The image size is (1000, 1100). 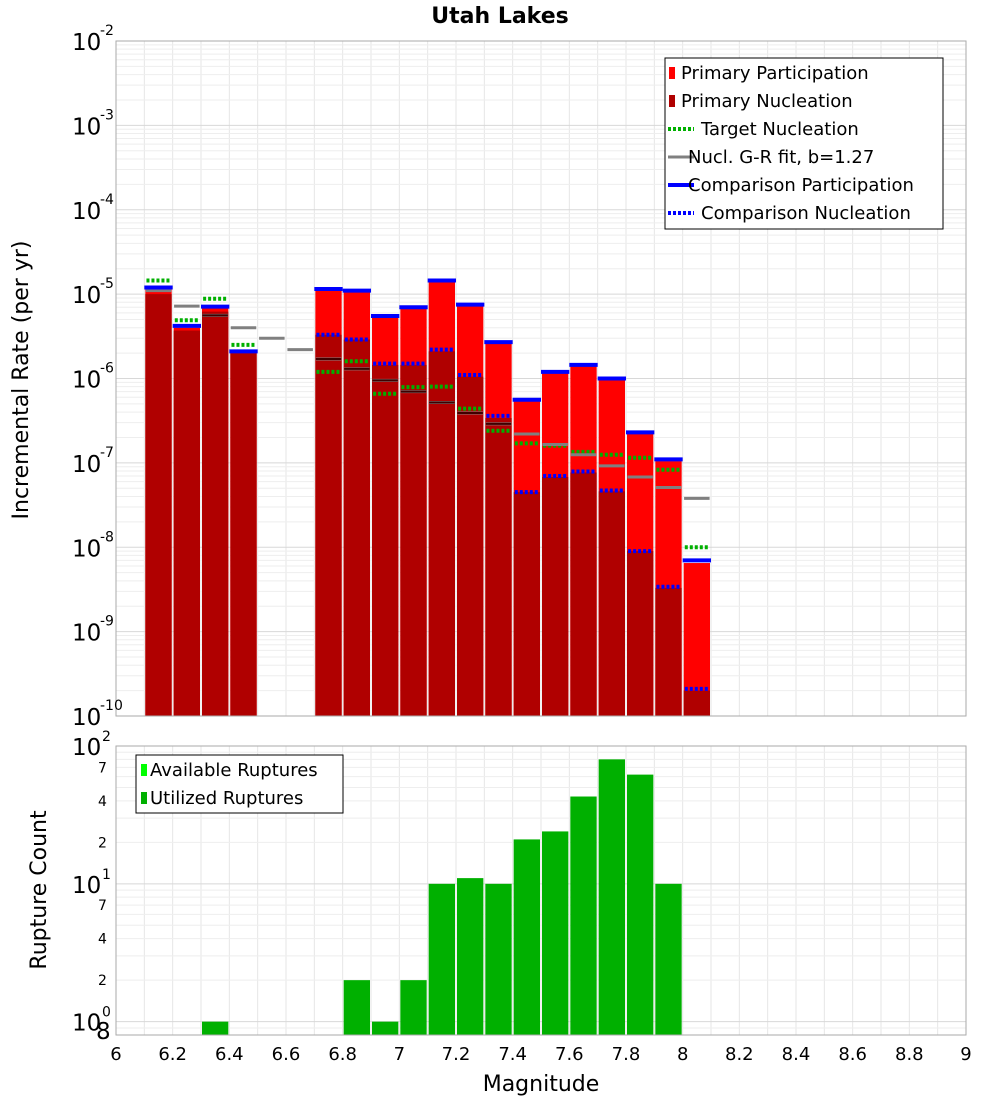 What do you see at coordinates (739, 1054) in the screenshot?
I see `x-tick-label: 8.2` at bounding box center [739, 1054].